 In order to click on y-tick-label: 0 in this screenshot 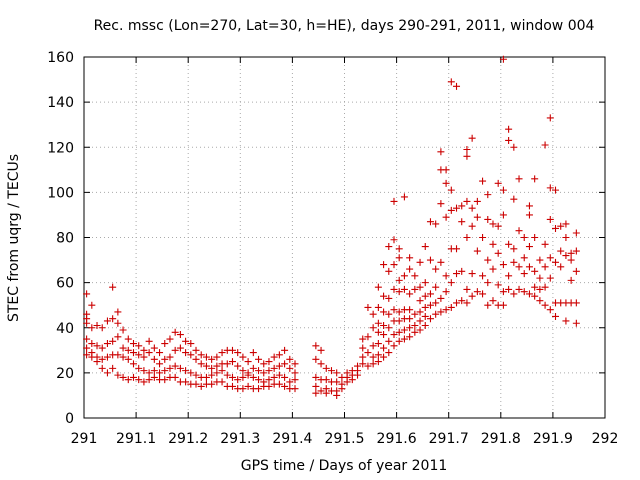, I will do `click(69, 419)`.